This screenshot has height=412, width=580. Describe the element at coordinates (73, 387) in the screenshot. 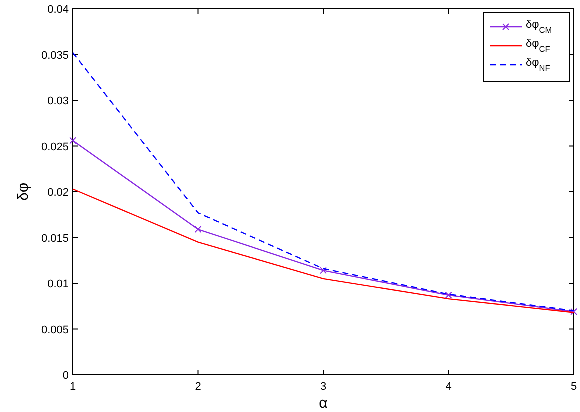

I see `x-tick-label: 1` at that location.